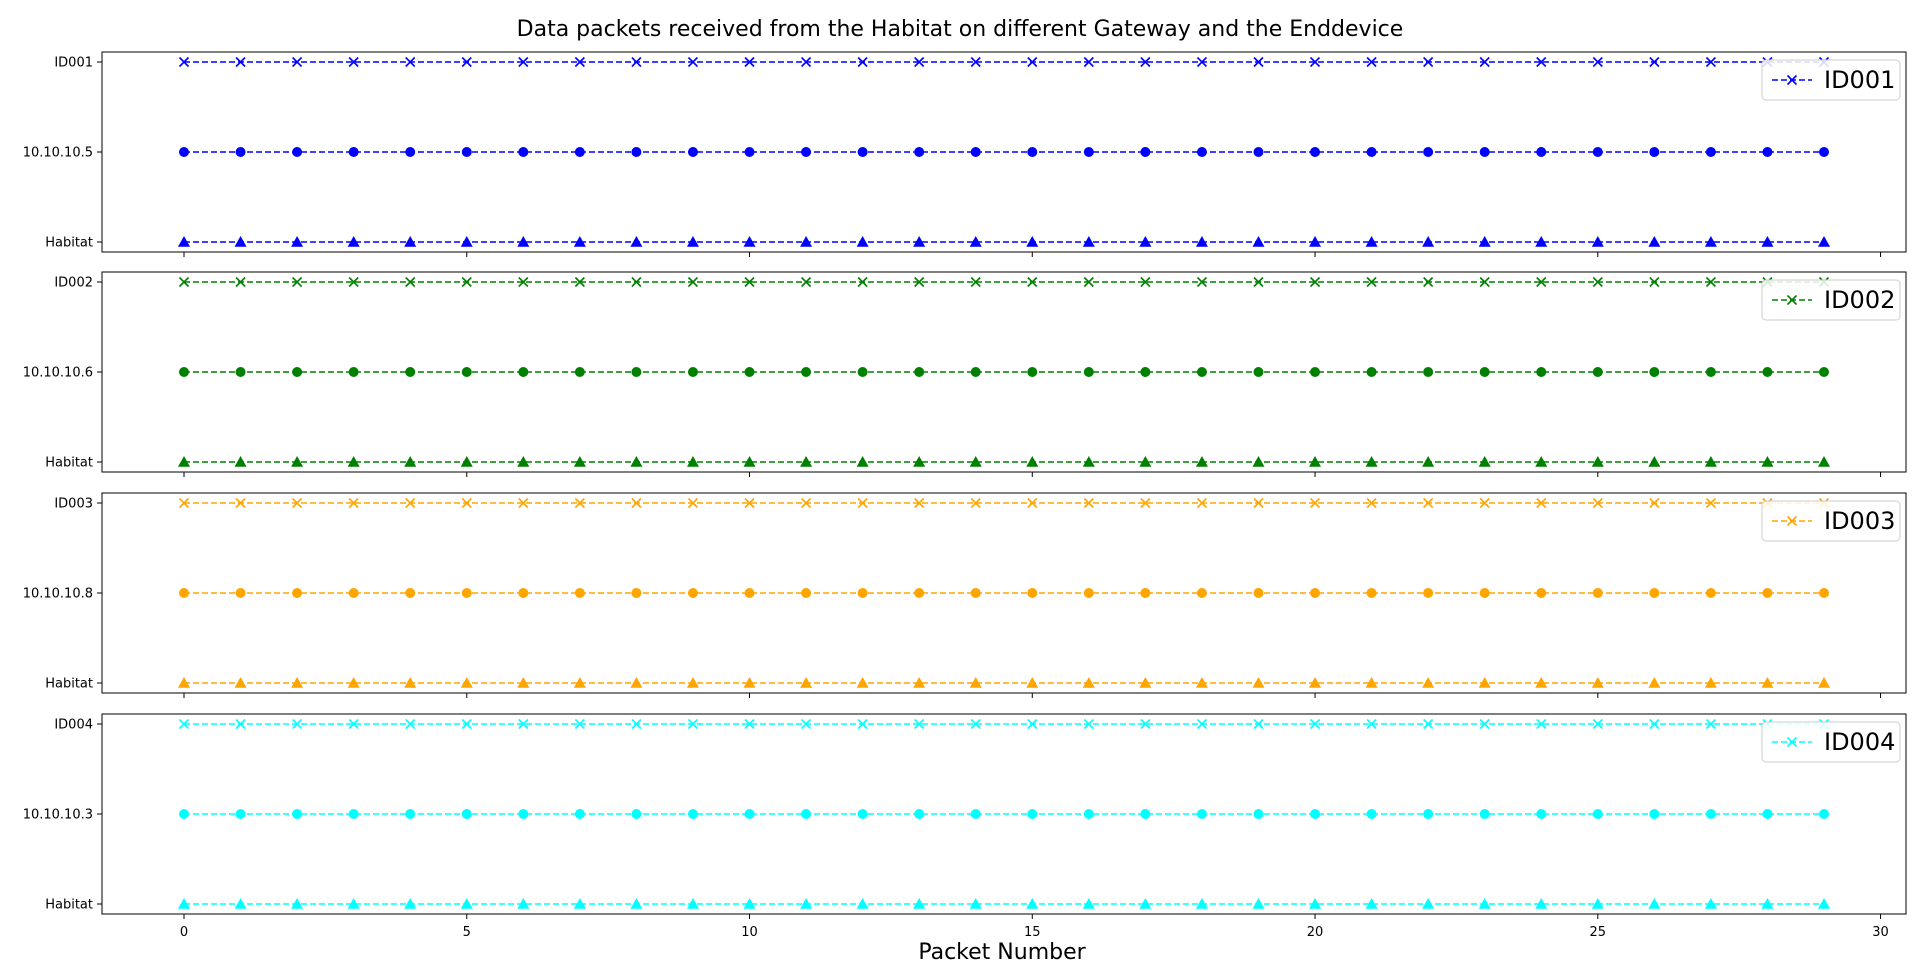  What do you see at coordinates (73, 725) in the screenshot?
I see `y-tick-label: ID004` at bounding box center [73, 725].